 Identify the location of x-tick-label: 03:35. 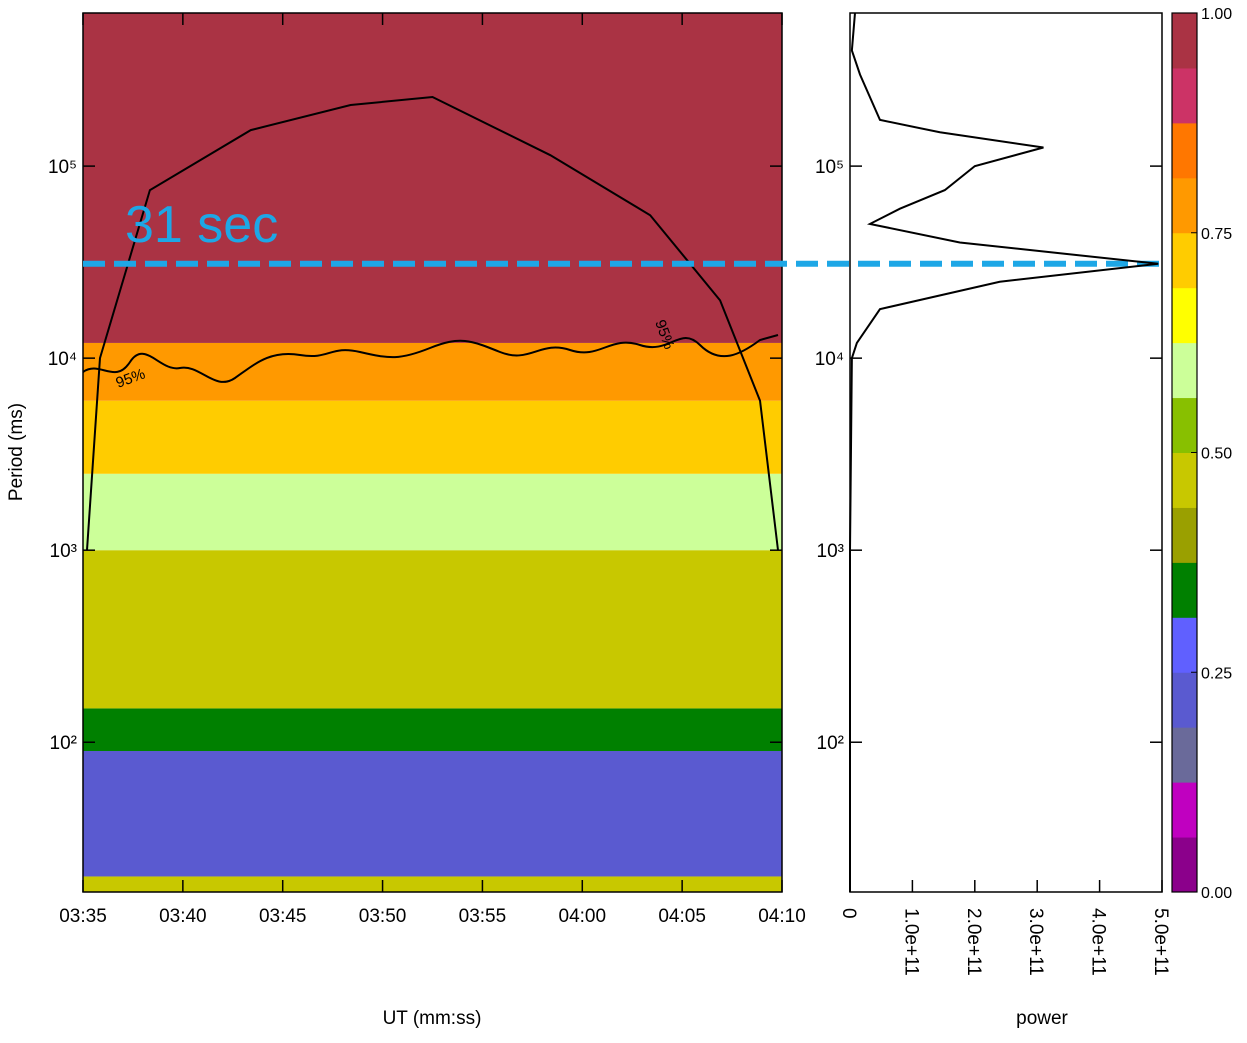
(83, 916).